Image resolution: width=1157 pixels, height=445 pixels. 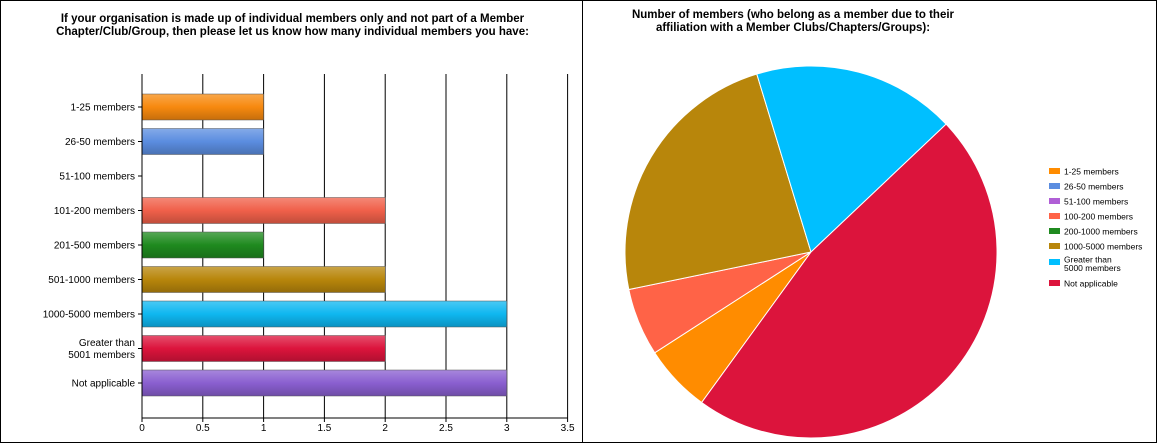 I want to click on legend-label-200-1000-members: 200-1000 members, so click(x=1101, y=232).